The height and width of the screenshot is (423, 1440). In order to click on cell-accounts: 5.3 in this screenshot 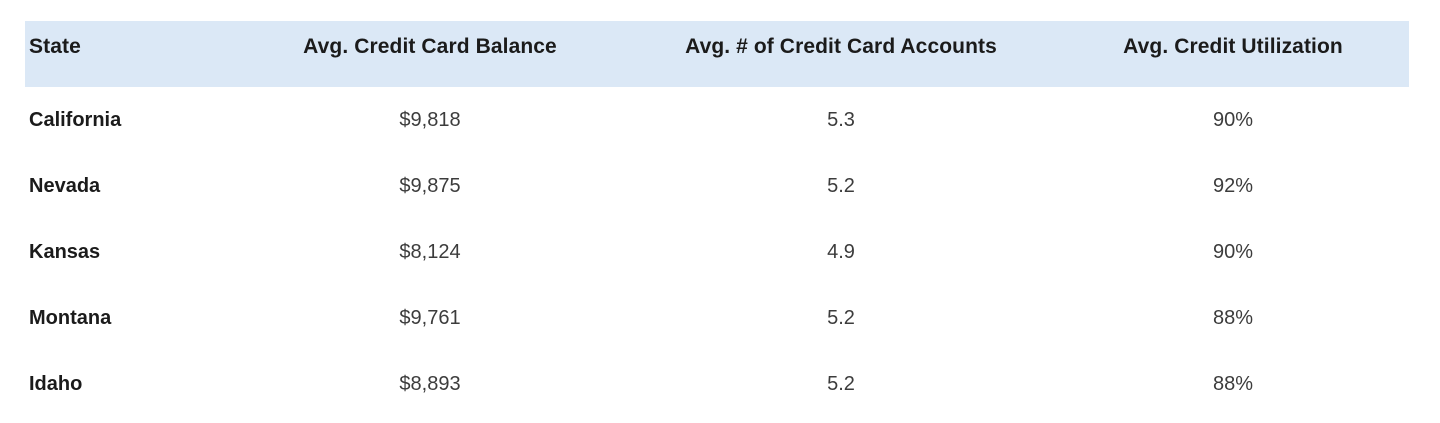, I will do `click(841, 120)`.